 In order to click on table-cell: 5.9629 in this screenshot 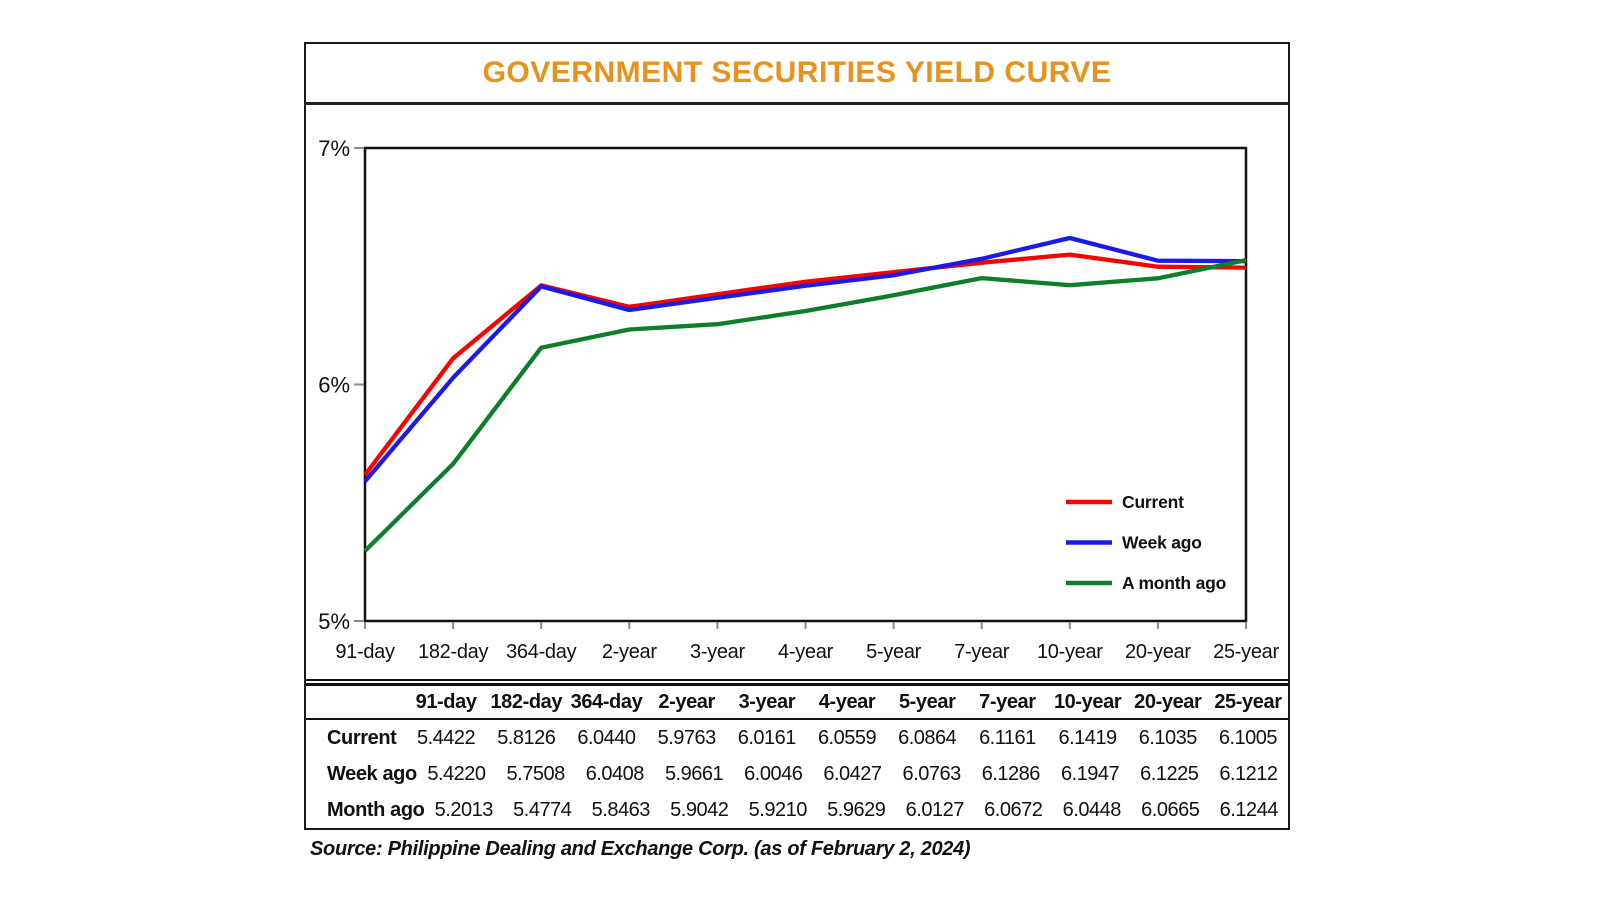, I will do `click(856, 809)`.